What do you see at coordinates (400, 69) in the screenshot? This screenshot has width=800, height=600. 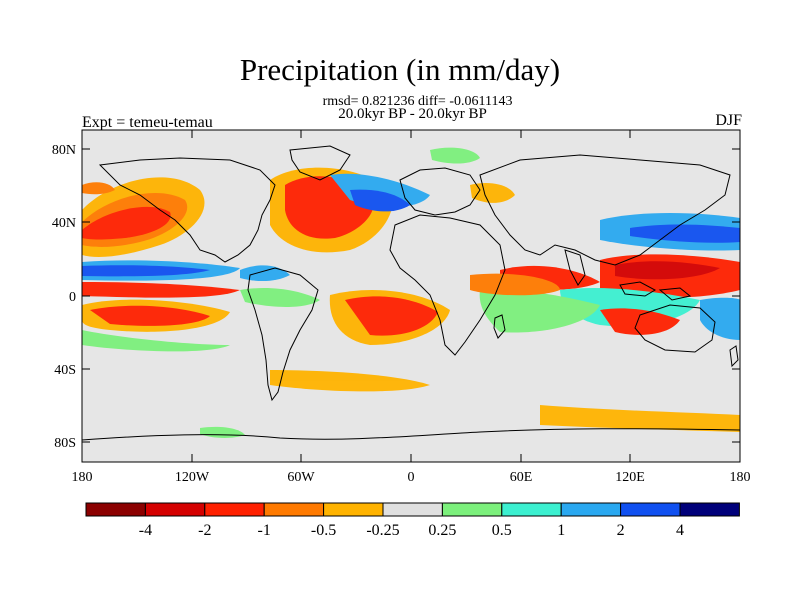 I see `plot-title: Precipitation (in mm/day)` at bounding box center [400, 69].